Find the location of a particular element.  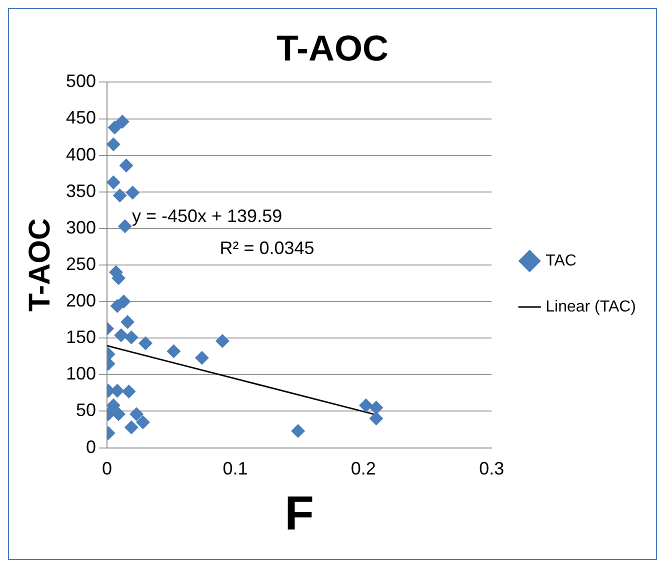

y-tick-label: 450 is located at coordinates (81, 118).